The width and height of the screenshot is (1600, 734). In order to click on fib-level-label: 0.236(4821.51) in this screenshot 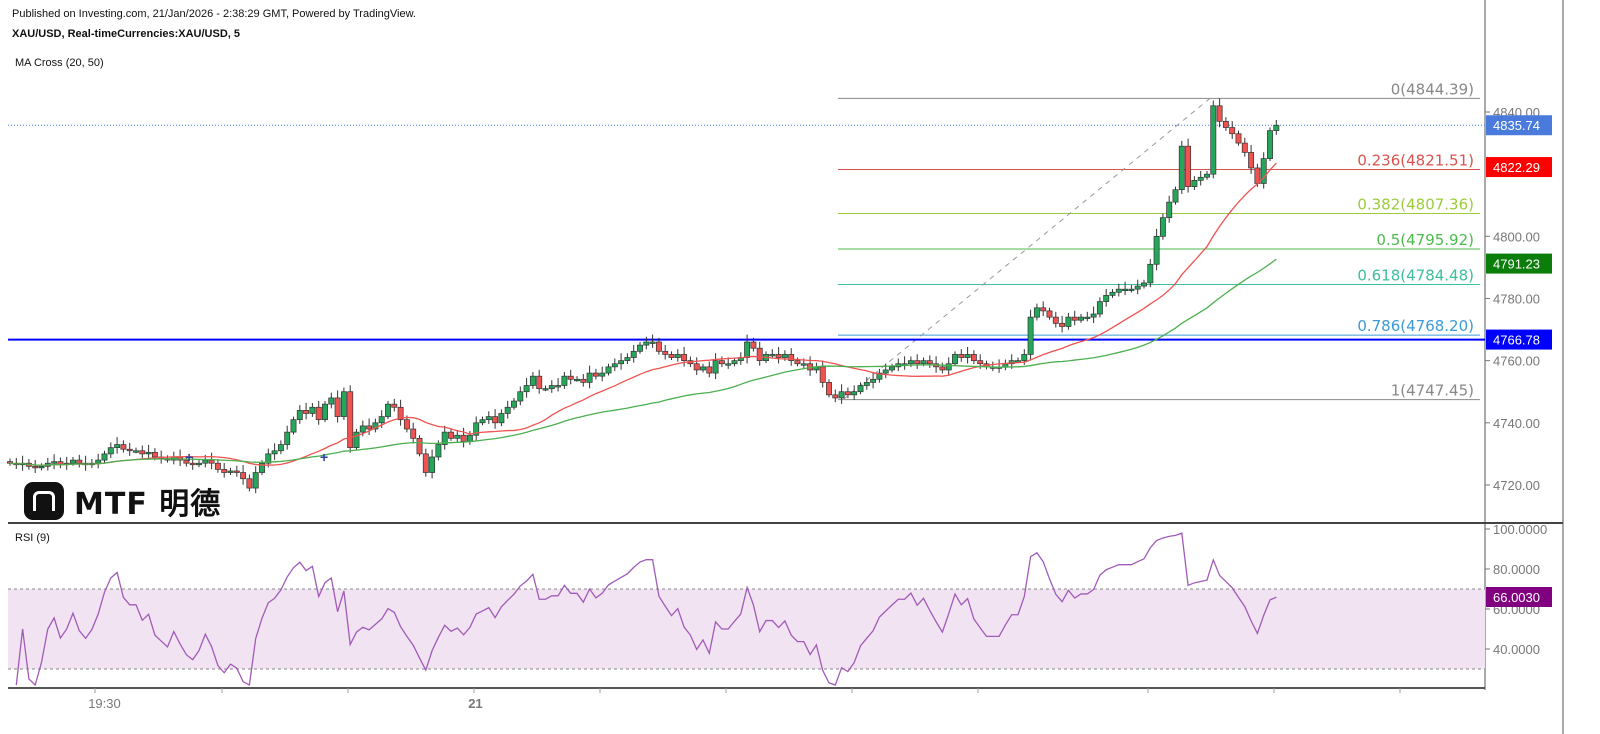, I will do `click(1415, 160)`.